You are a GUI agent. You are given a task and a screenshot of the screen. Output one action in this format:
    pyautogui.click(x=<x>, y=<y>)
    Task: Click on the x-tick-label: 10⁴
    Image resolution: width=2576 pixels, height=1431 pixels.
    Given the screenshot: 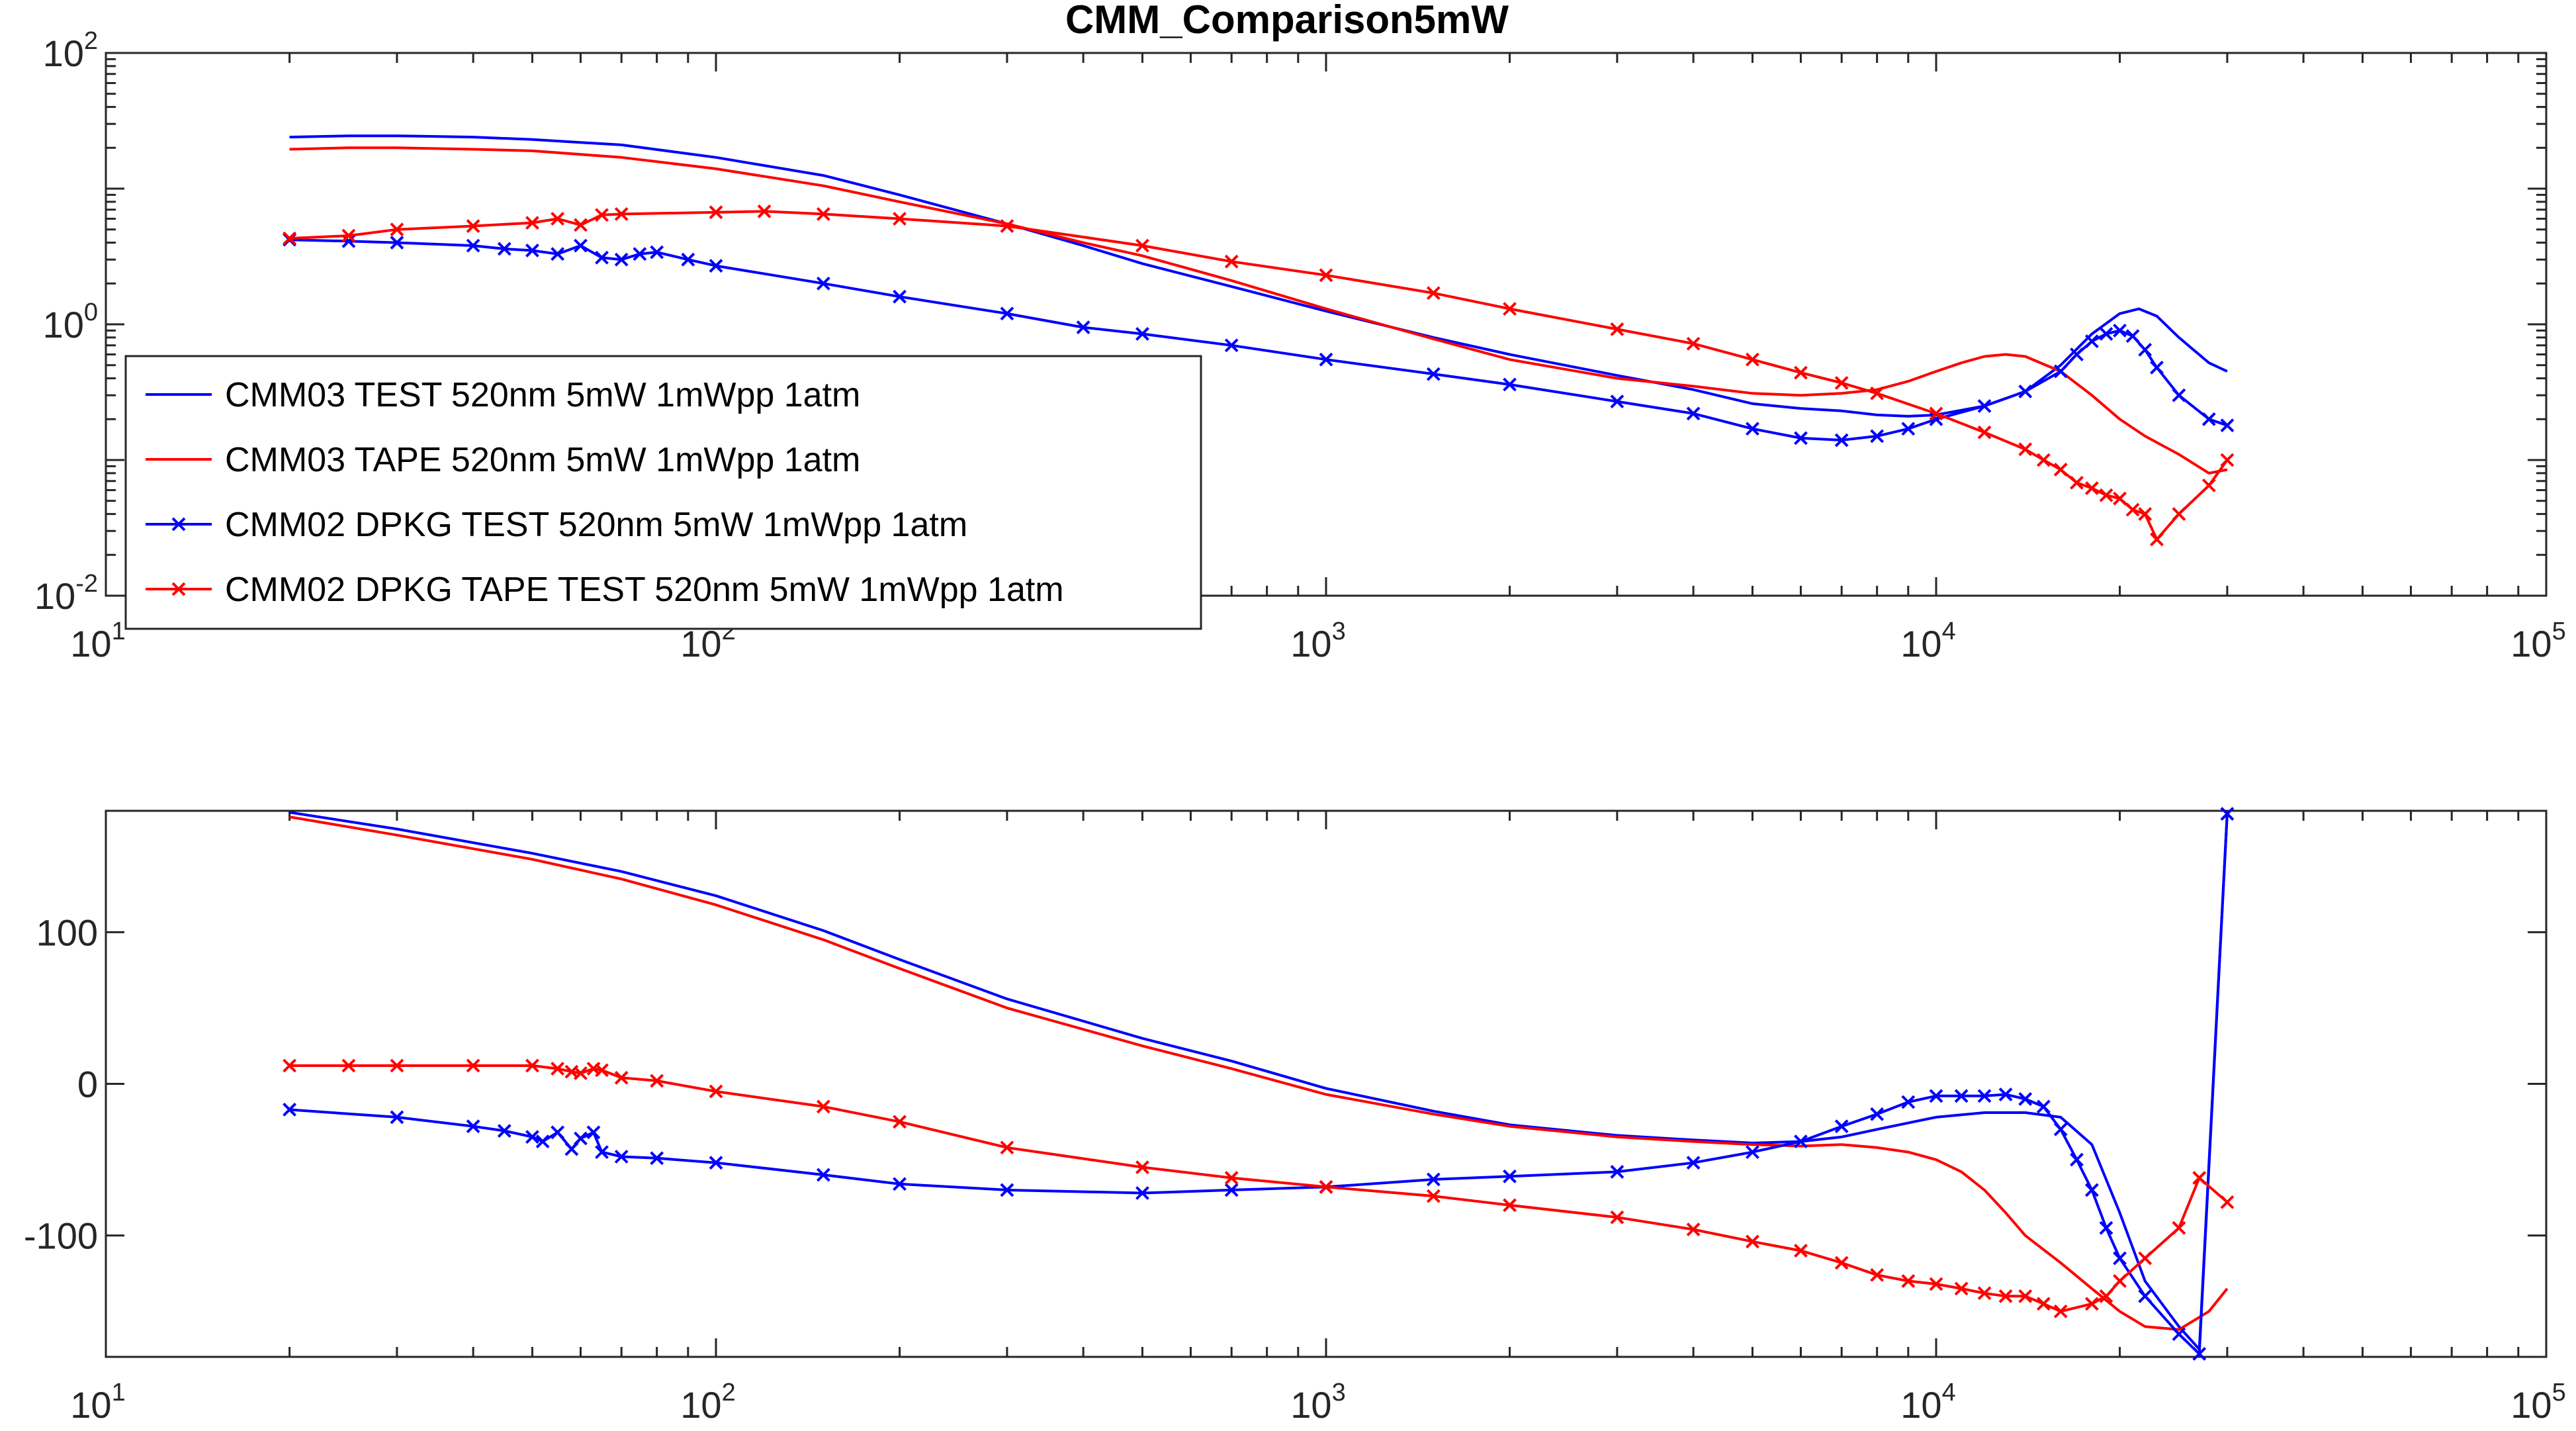 What is the action you would take?
    pyautogui.click(x=1927, y=641)
    